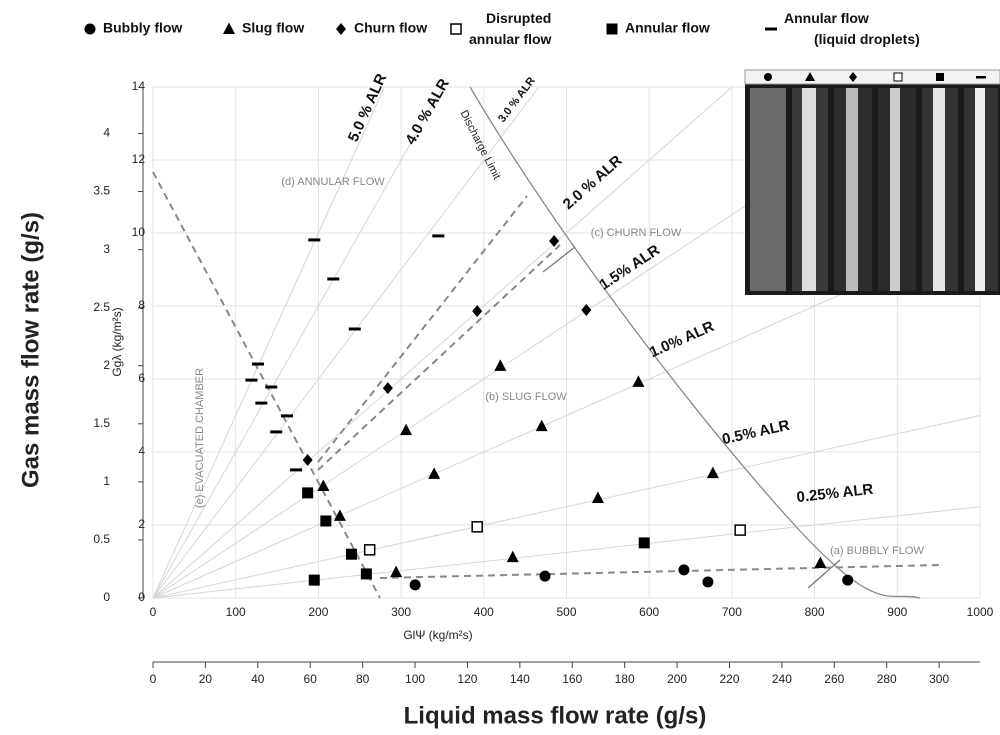 The width and height of the screenshot is (1000, 735). What do you see at coordinates (980, 612) in the screenshot?
I see `x-tick-label: 1000` at bounding box center [980, 612].